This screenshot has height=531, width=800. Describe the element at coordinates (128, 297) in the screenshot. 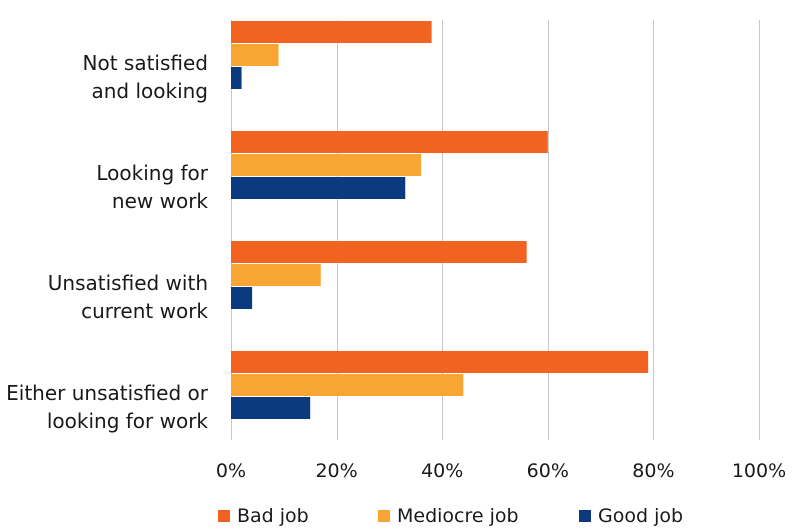

I see `category-label-2: Unsatisfied with current work` at that location.